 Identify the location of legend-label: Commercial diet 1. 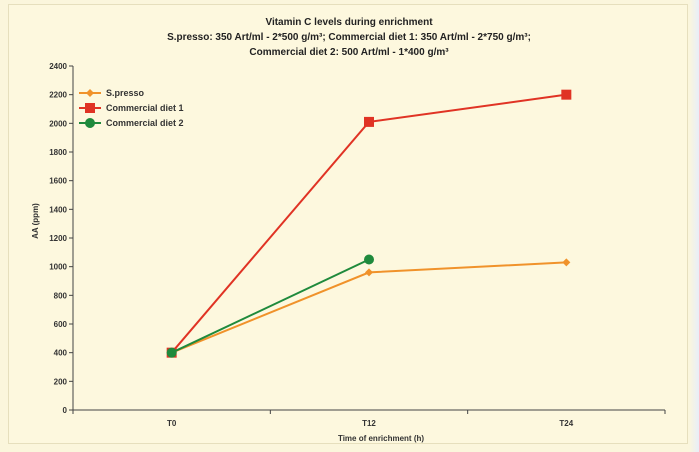
(145, 108).